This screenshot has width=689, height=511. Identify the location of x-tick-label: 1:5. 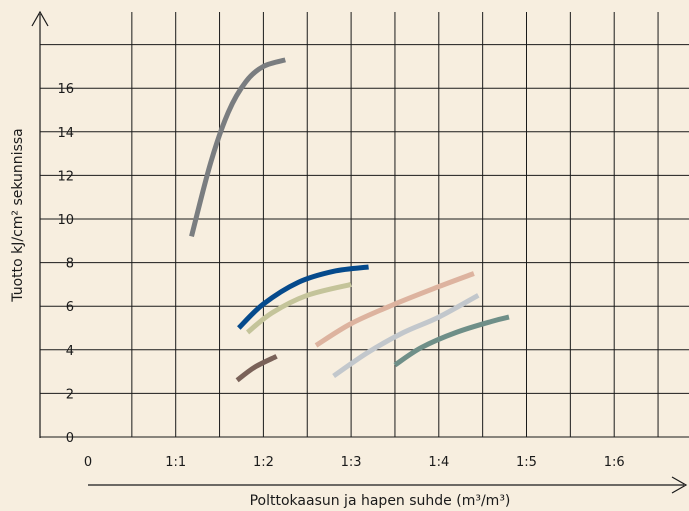
(526, 462).